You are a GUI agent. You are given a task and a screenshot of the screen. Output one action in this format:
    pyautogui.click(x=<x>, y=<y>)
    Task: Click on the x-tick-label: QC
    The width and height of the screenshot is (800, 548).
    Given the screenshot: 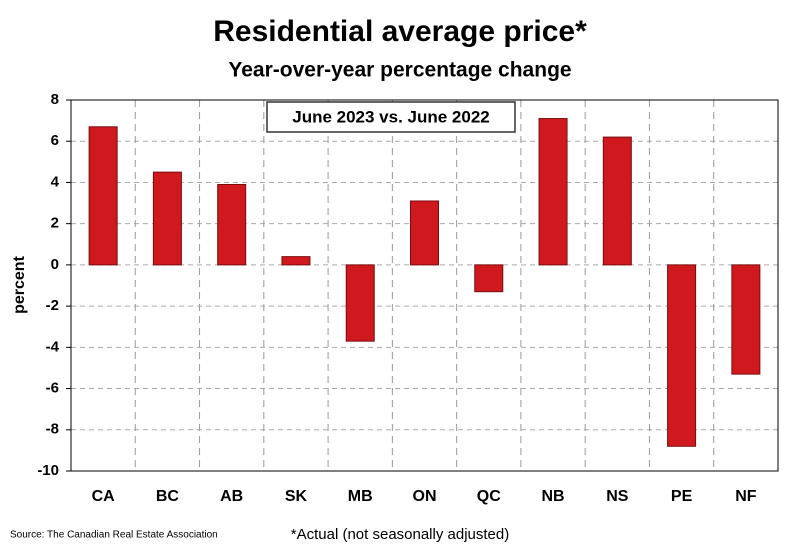 What is the action you would take?
    pyautogui.click(x=489, y=496)
    